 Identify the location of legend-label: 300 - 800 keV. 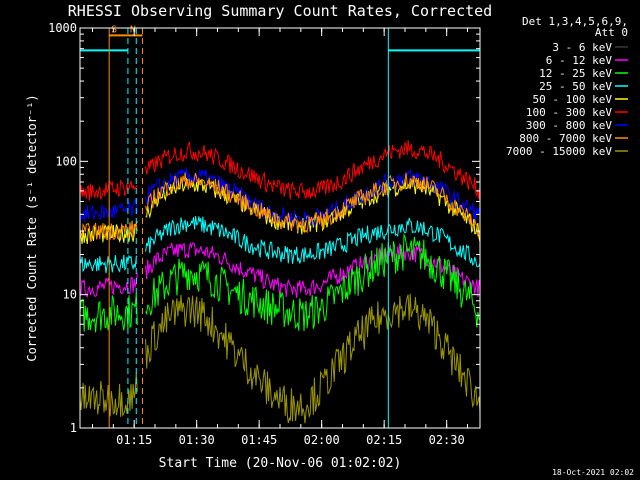
(569, 125).